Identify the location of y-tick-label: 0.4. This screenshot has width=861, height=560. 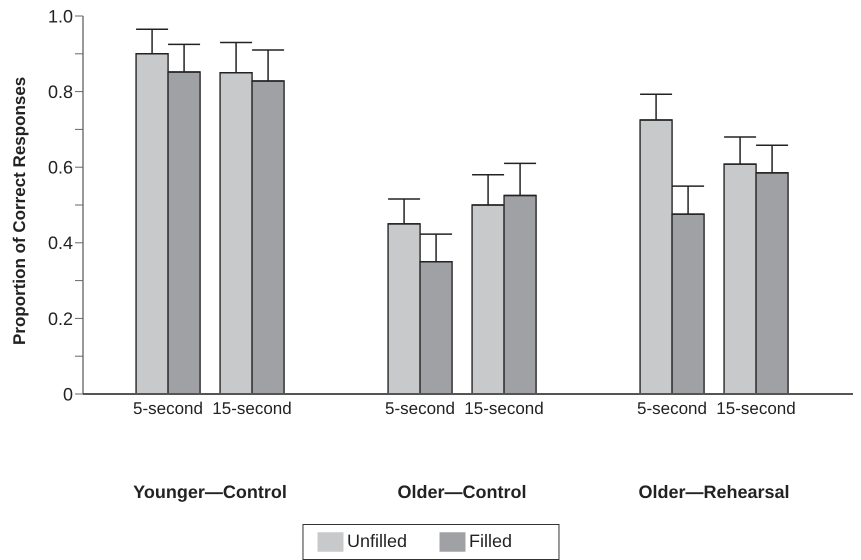
(60, 243).